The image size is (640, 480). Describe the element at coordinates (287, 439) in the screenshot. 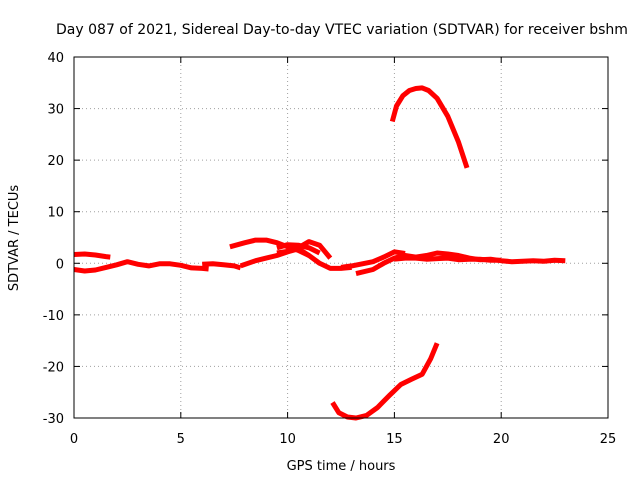

I see `x-tick-label: 10` at that location.